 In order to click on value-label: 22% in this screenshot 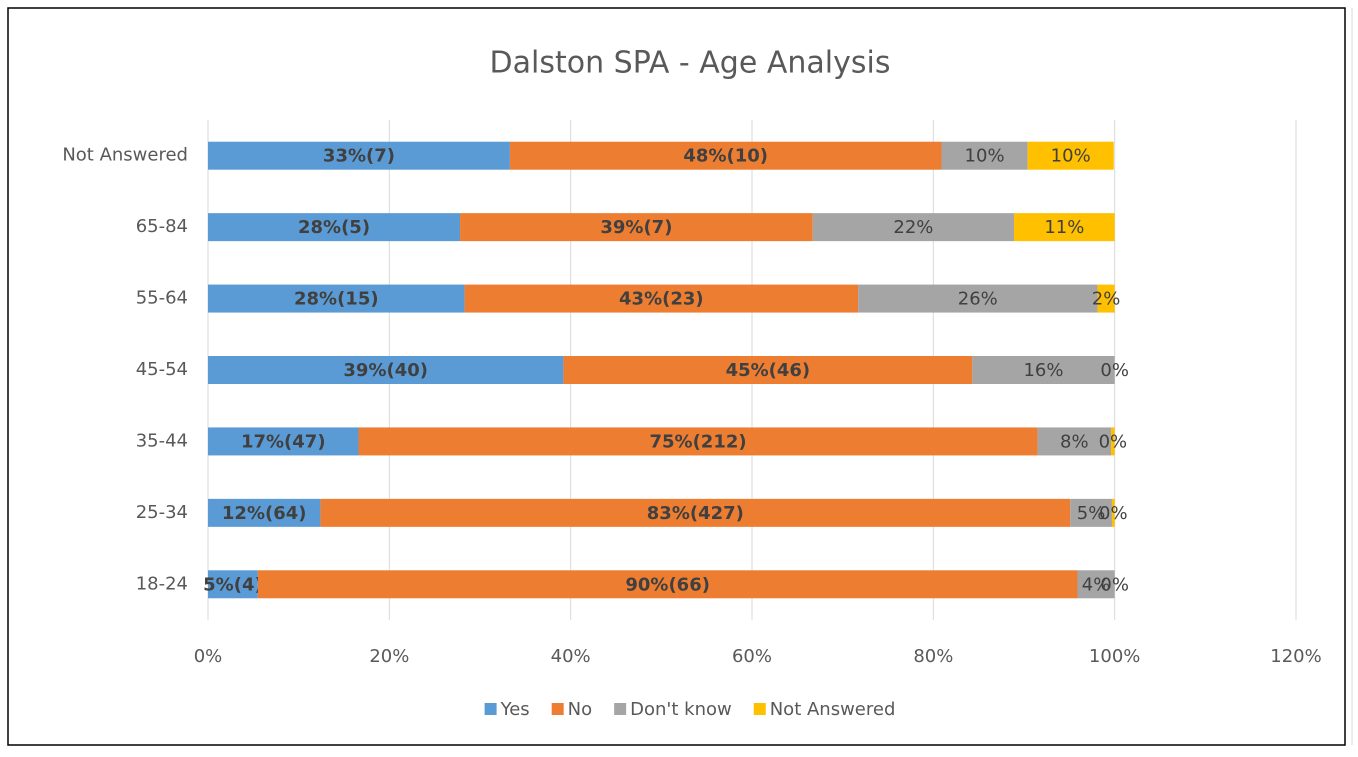, I will do `click(913, 227)`.